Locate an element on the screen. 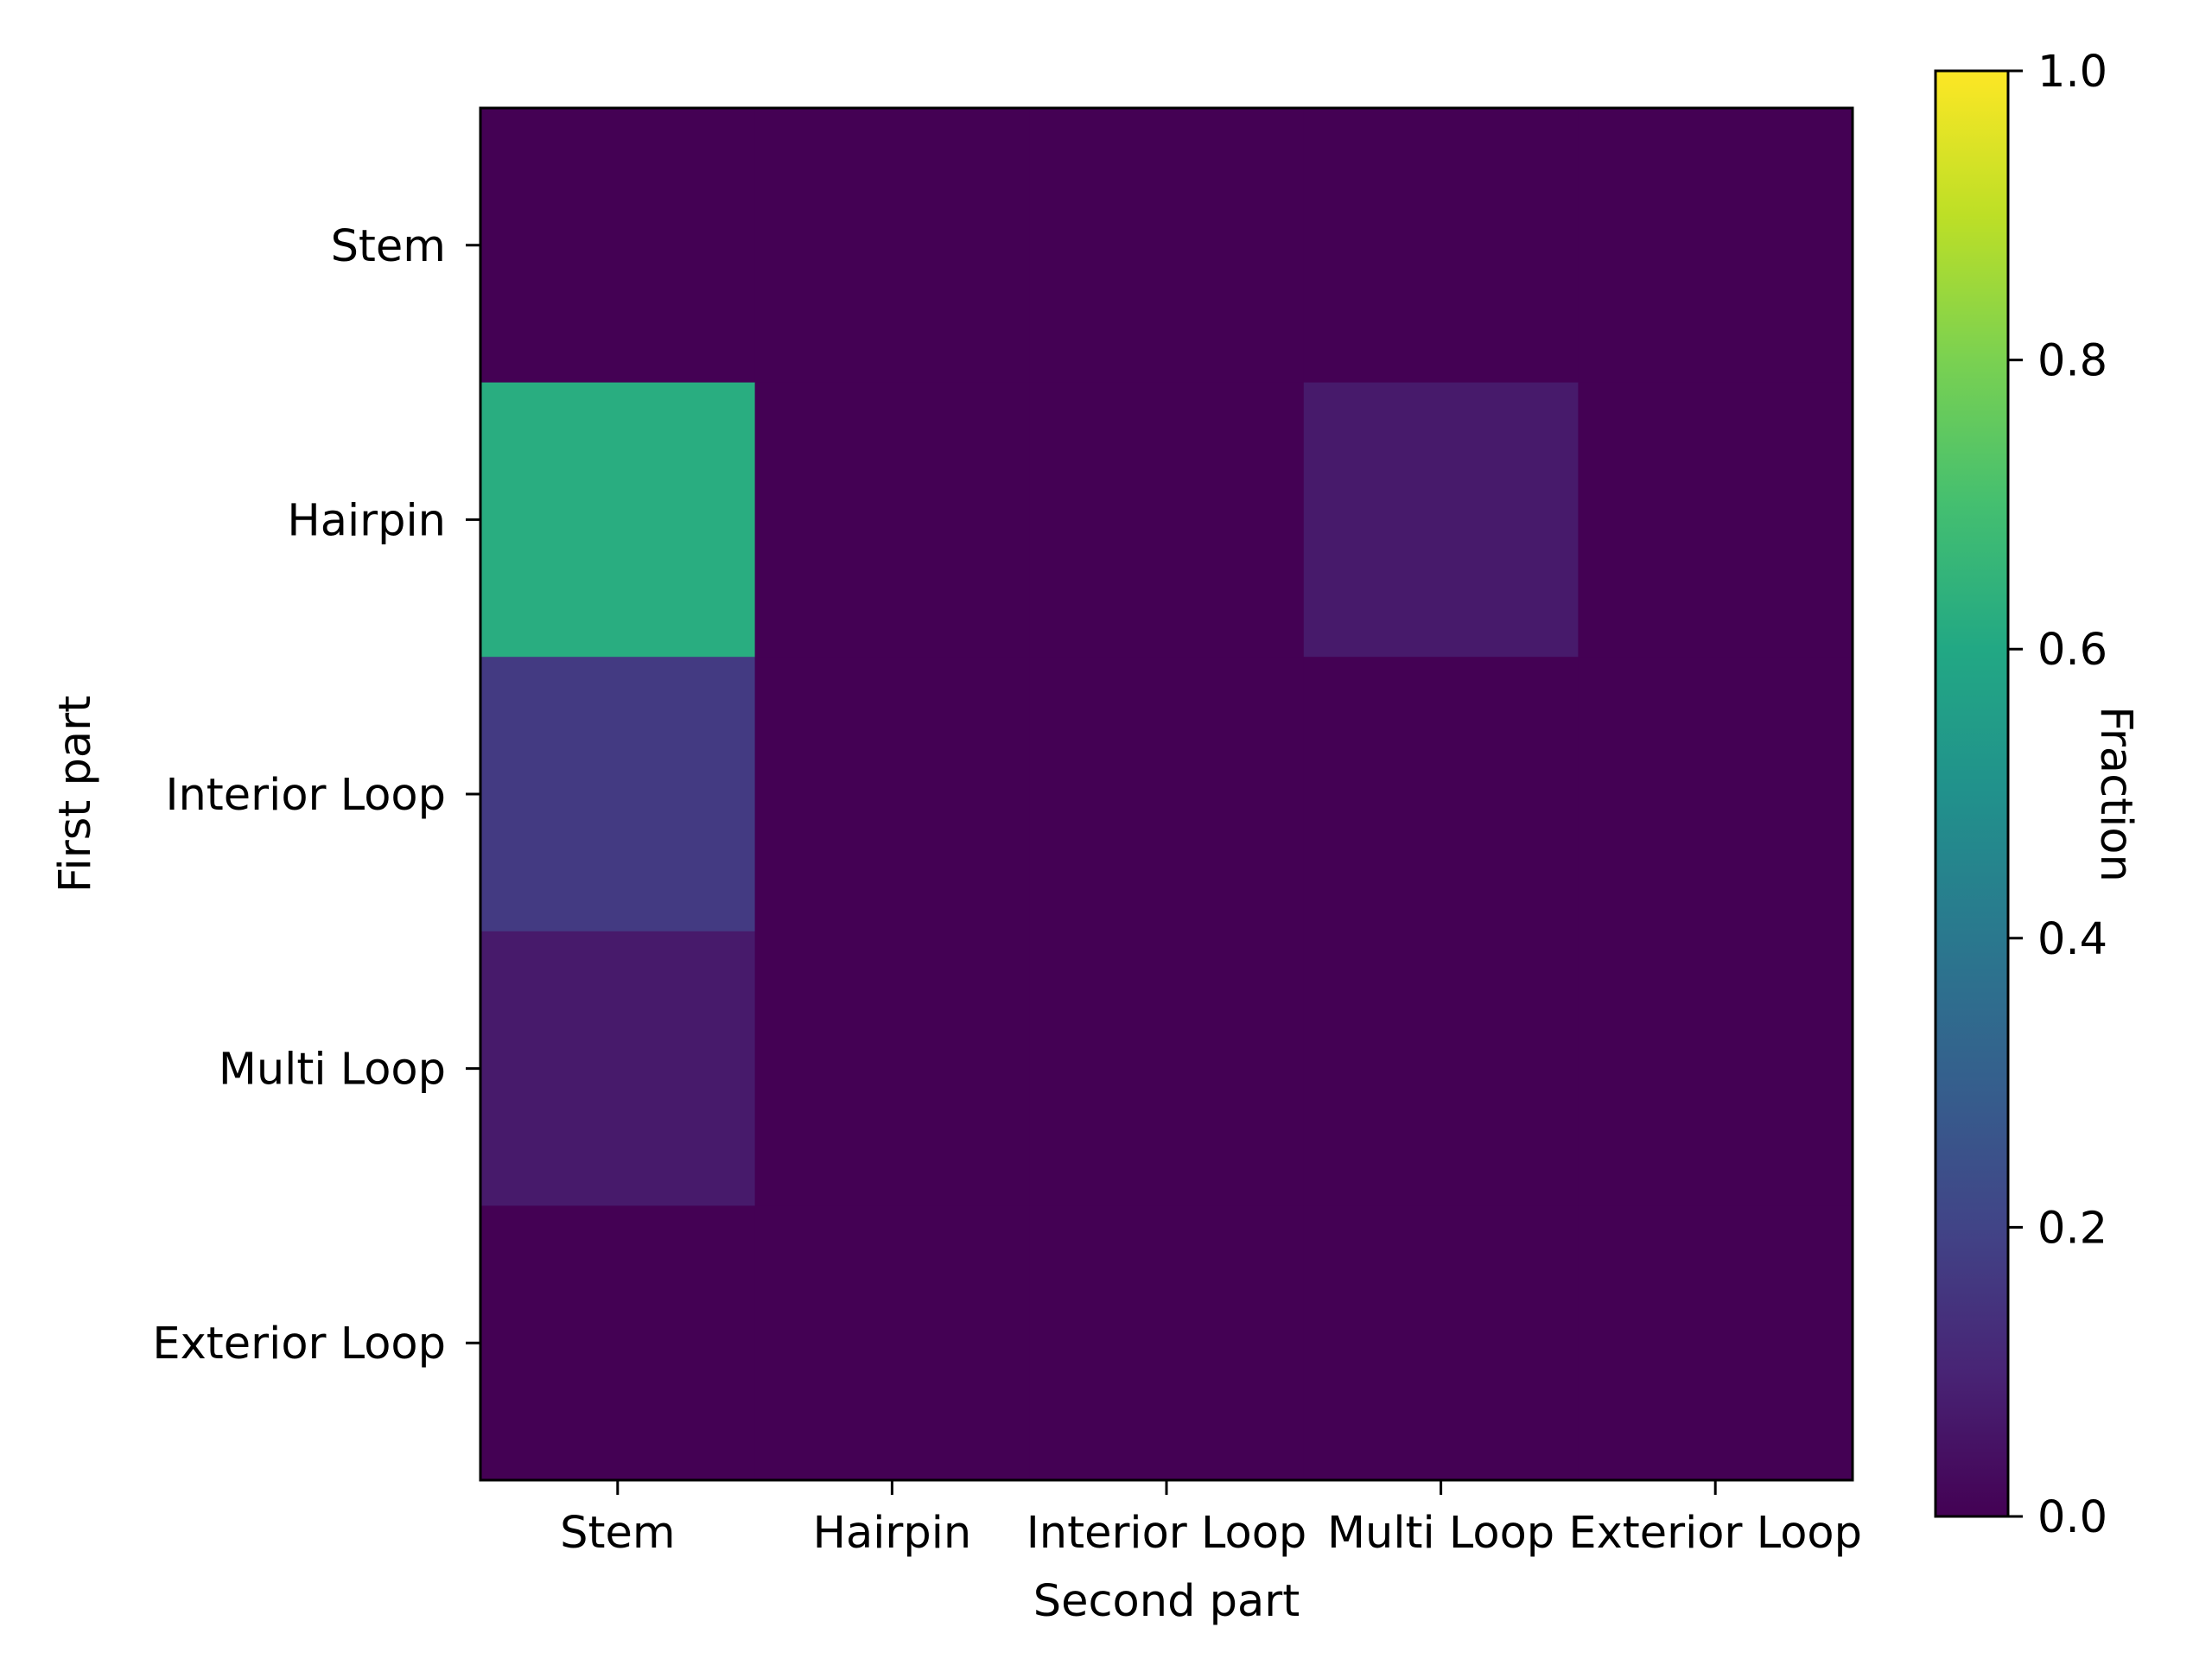  heatmap-cell-r2-c1 is located at coordinates (892, 794).